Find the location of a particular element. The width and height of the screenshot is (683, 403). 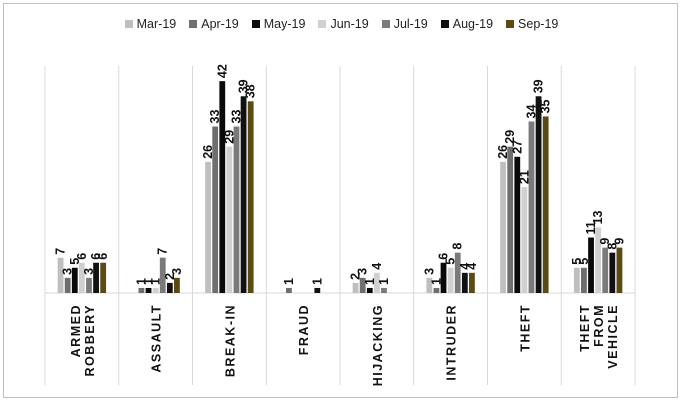

legend-item: May-19 is located at coordinates (278, 24).